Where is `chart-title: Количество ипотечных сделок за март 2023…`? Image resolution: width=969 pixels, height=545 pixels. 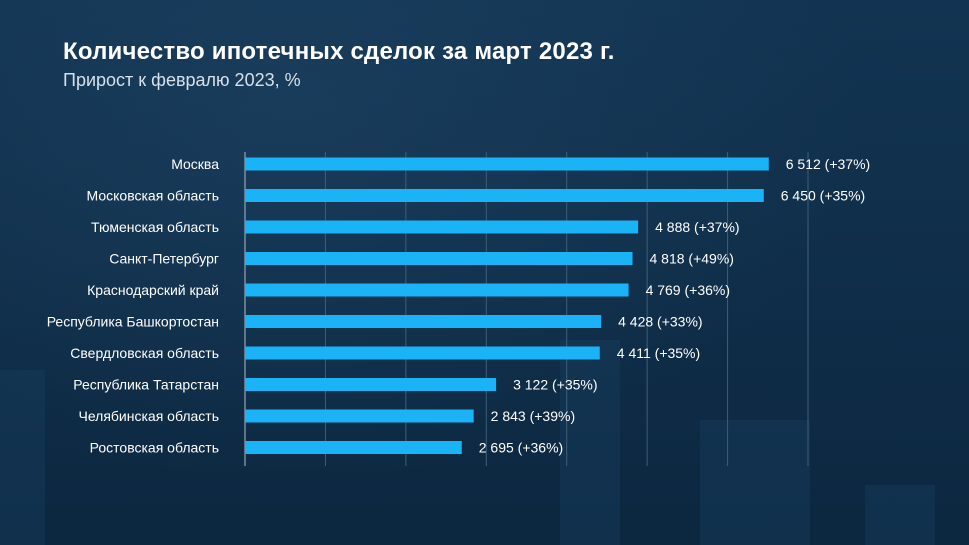
chart-title: Количество ипотечных сделок за март 2023… is located at coordinates (339, 51).